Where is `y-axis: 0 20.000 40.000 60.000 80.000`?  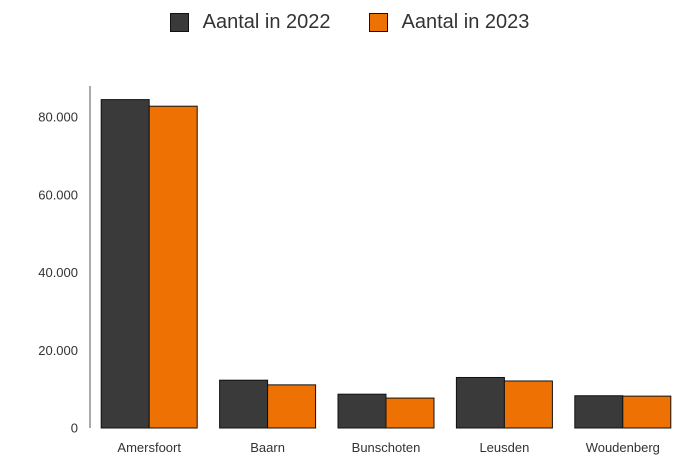
y-axis: 0 20.000 40.000 60.000 80.000 is located at coordinates (64, 261).